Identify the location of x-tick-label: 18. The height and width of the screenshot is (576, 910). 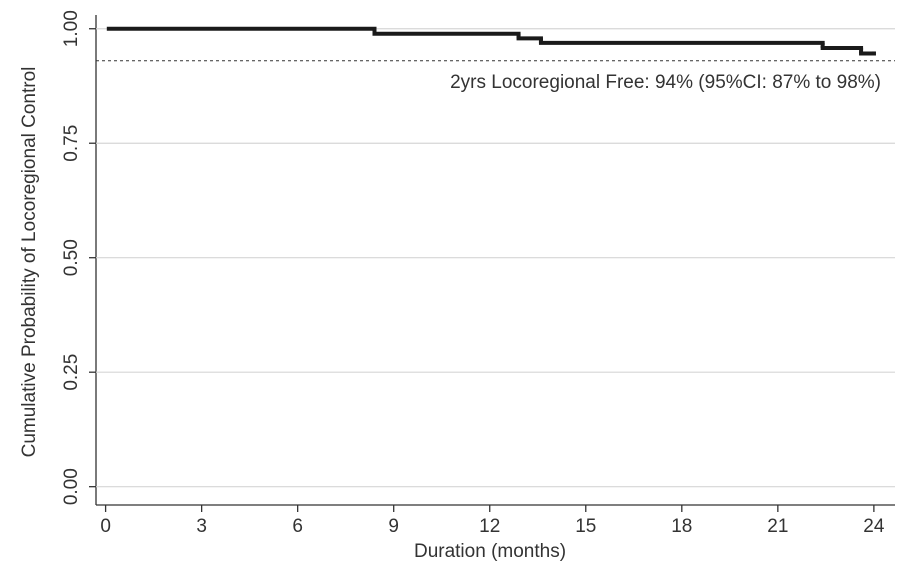
(681, 526).